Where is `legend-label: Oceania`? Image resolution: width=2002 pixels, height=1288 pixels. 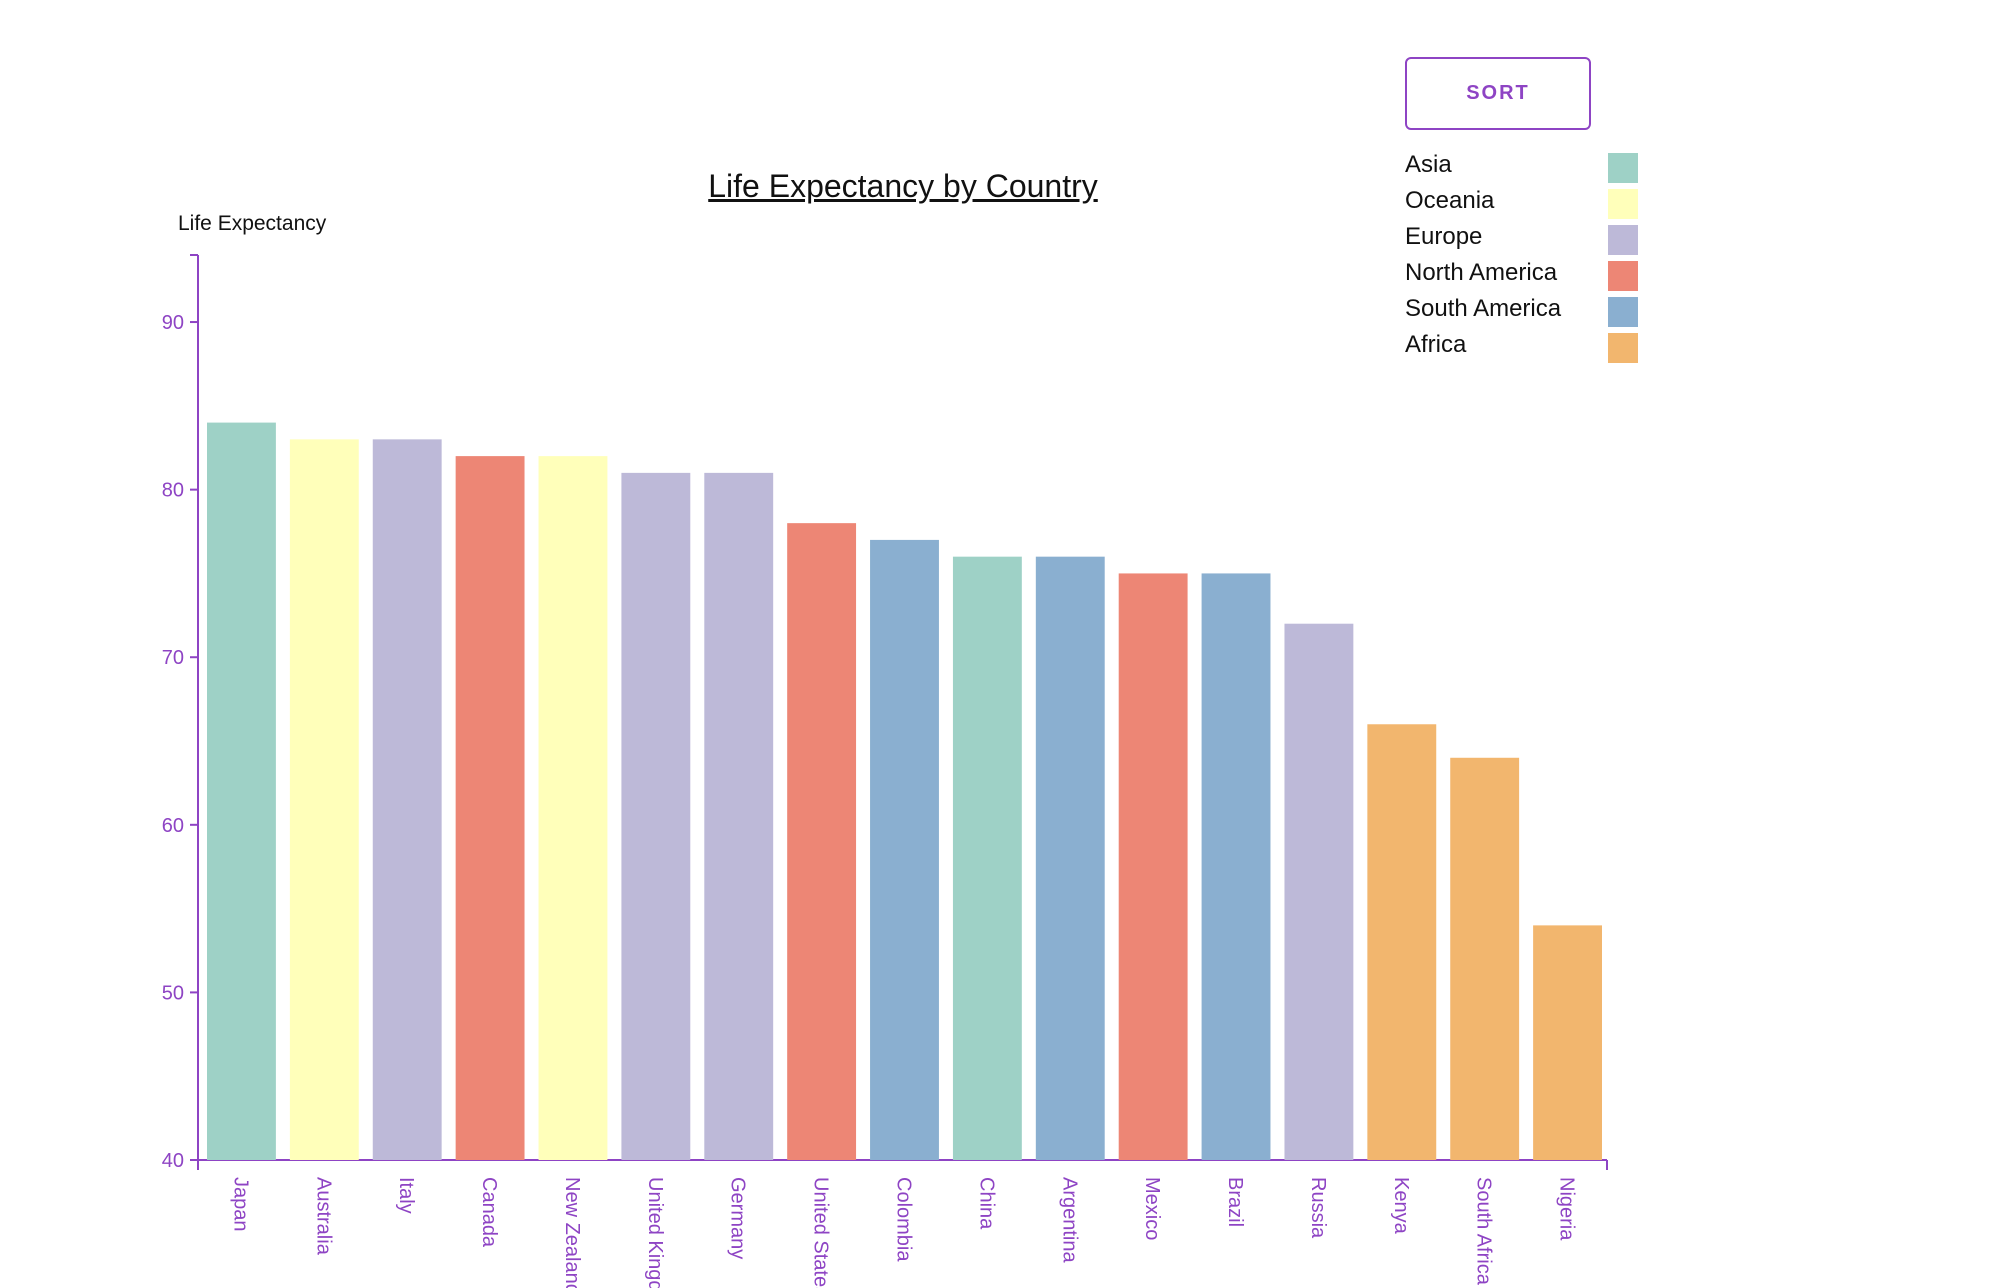 legend-label: Oceania is located at coordinates (1450, 200).